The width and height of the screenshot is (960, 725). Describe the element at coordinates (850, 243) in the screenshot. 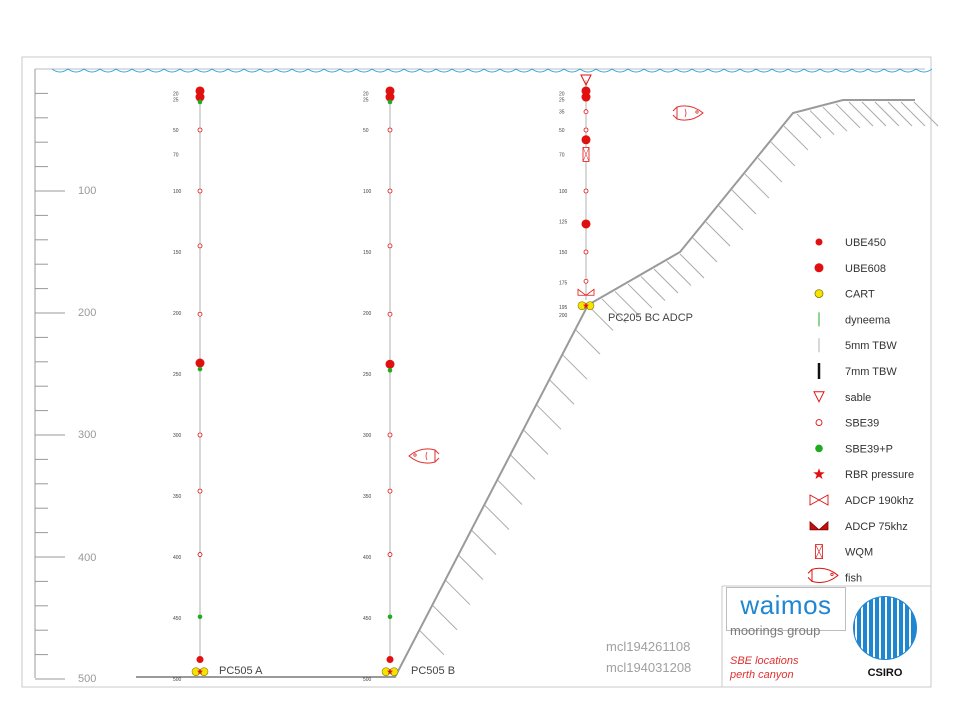

I see `legend-item-ube450: UBE450` at that location.